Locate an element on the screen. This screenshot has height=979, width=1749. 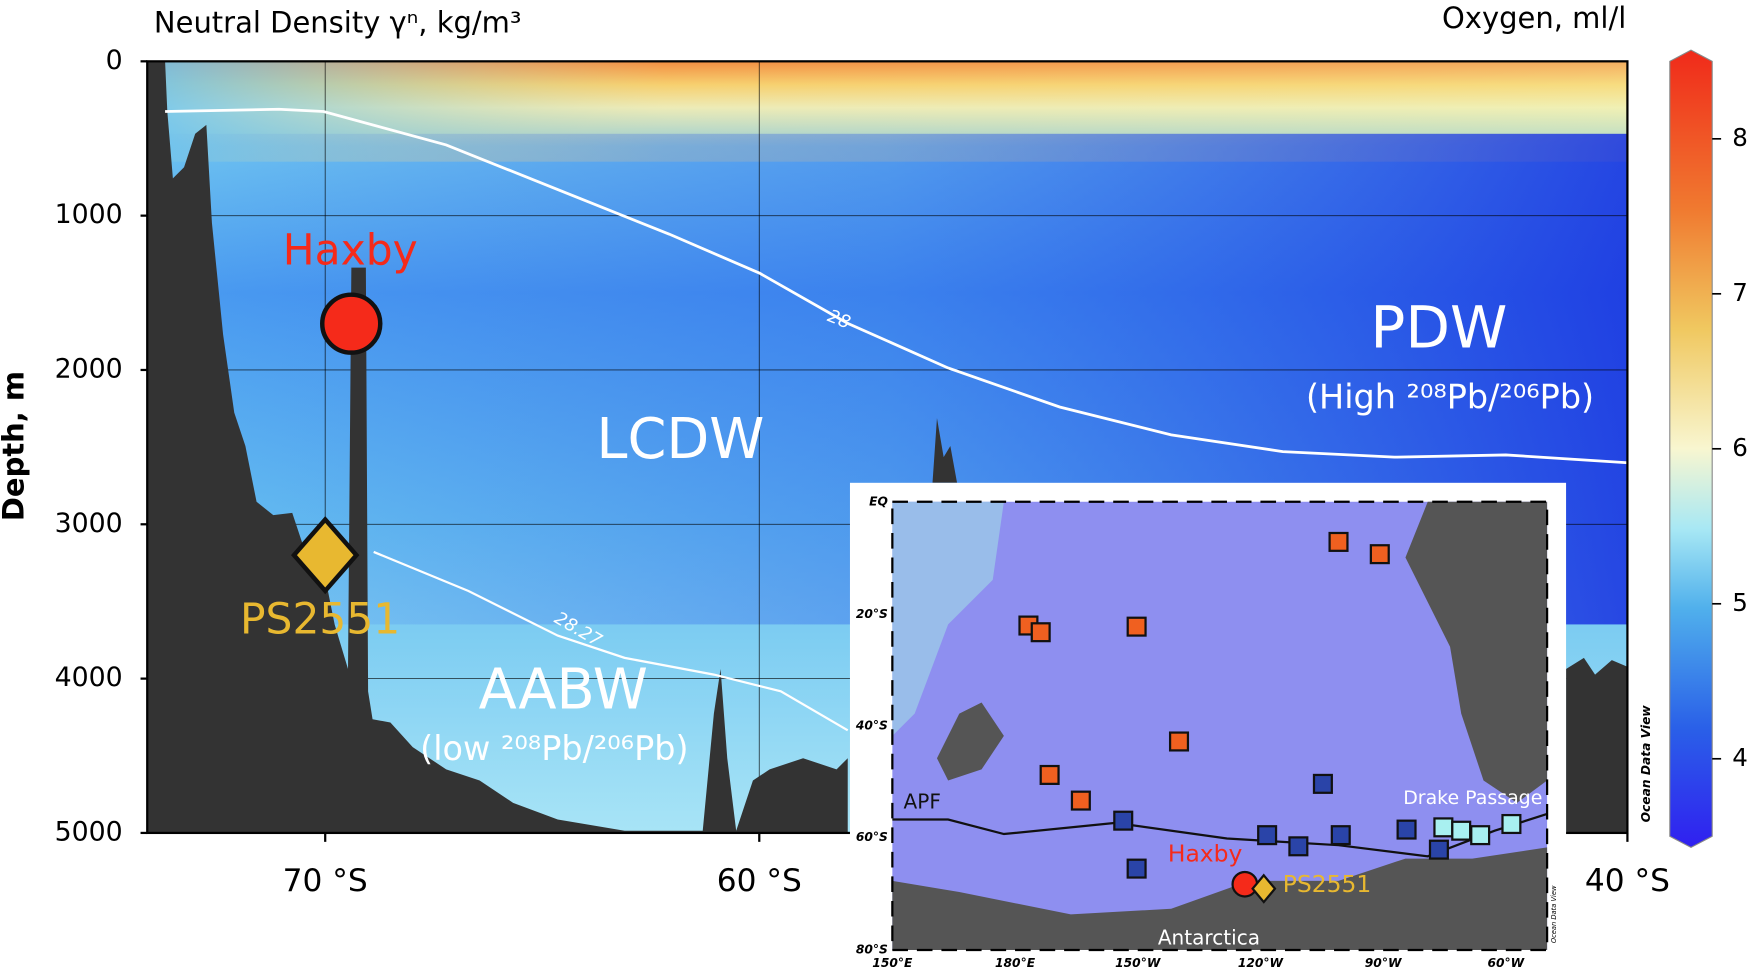
lon-label: 120°W is located at coordinates (1261, 963).